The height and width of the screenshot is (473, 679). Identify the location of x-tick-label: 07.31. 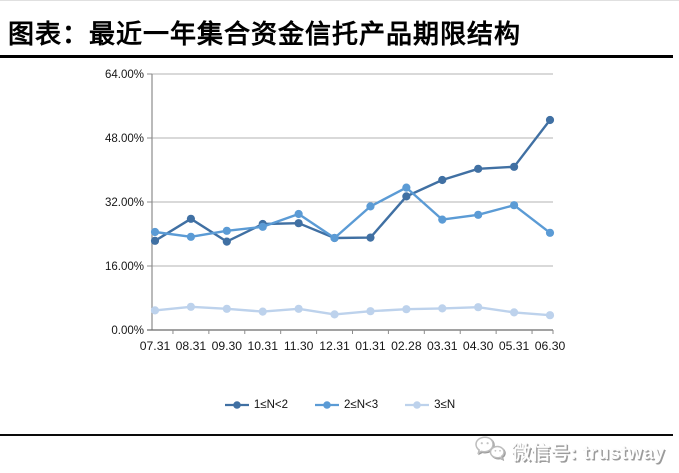
(155, 346).